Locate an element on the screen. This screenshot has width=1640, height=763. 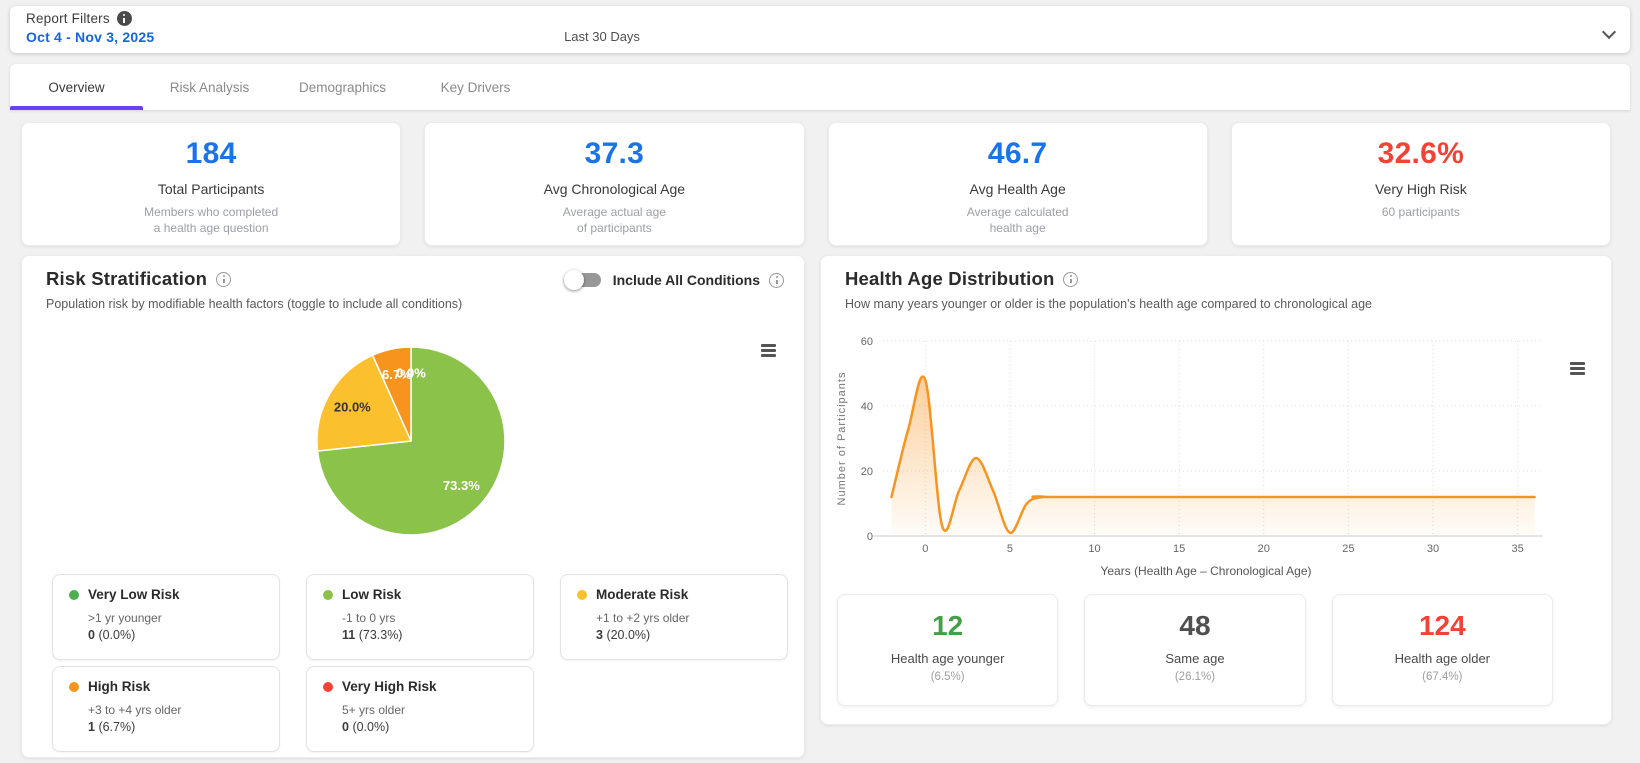
chevron-down-icon is located at coordinates (1609, 32).